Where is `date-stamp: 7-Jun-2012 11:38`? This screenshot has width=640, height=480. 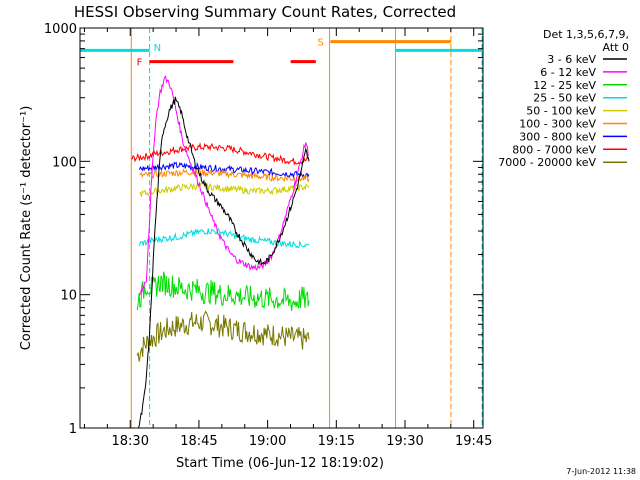
date-stamp: 7-Jun-2012 11:38 is located at coordinates (601, 471).